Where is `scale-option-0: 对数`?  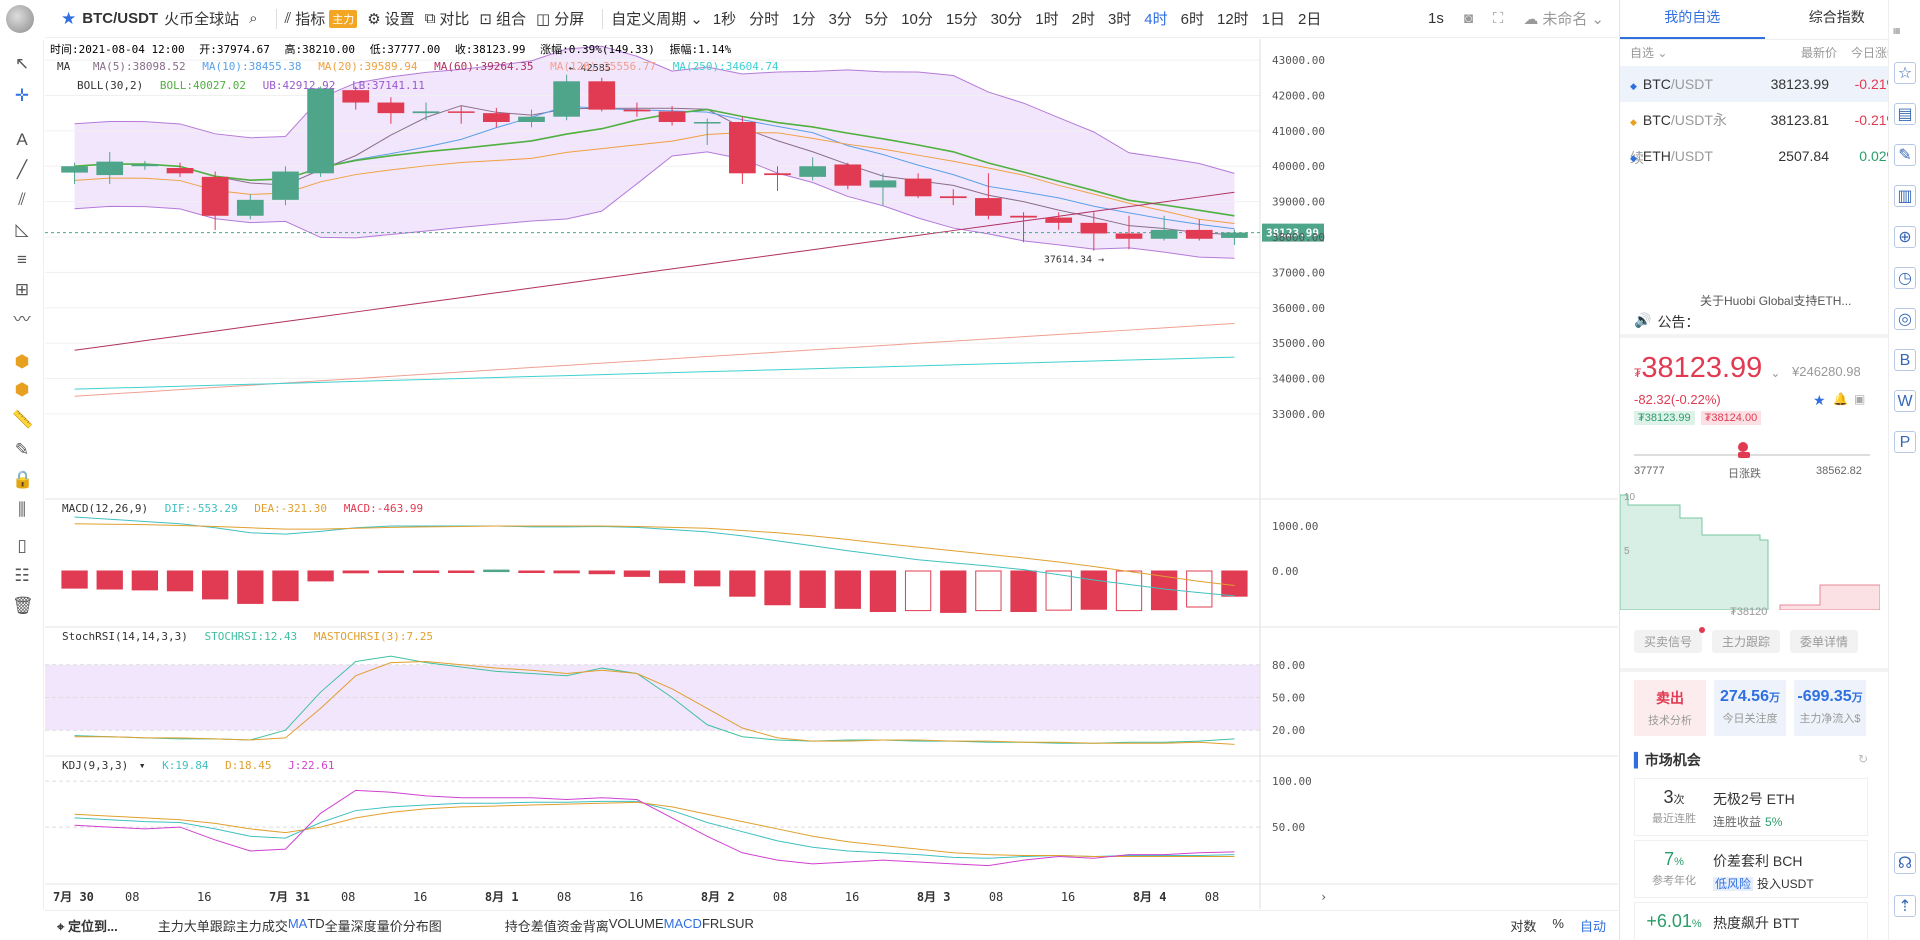
scale-option-0: 对数 is located at coordinates (1523, 926).